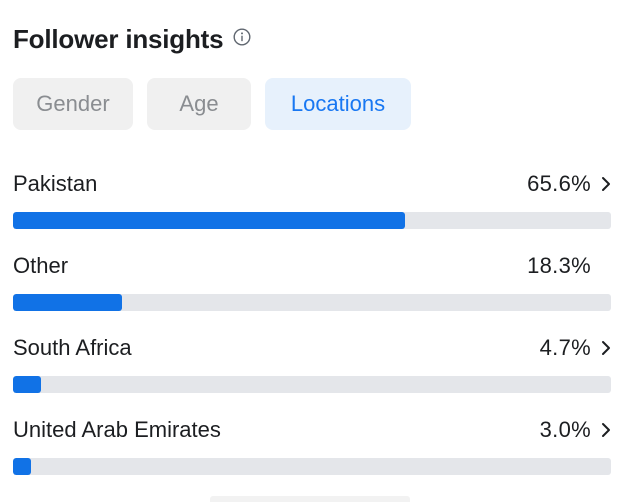 Image resolution: width=638 pixels, height=502 pixels. I want to click on location-percentage: 65.6%, so click(559, 183).